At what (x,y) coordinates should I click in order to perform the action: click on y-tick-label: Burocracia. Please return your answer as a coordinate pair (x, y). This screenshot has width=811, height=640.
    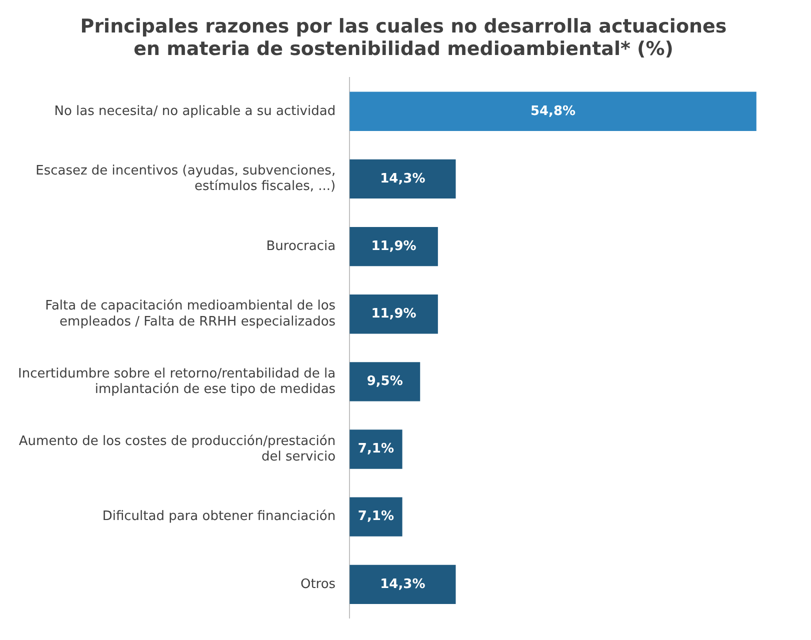
    Looking at the image, I should click on (301, 246).